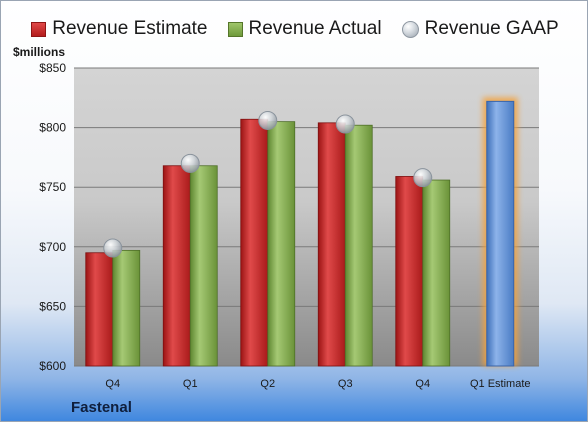 The height and width of the screenshot is (422, 588). I want to click on y-tick-label: $750, so click(52, 187).